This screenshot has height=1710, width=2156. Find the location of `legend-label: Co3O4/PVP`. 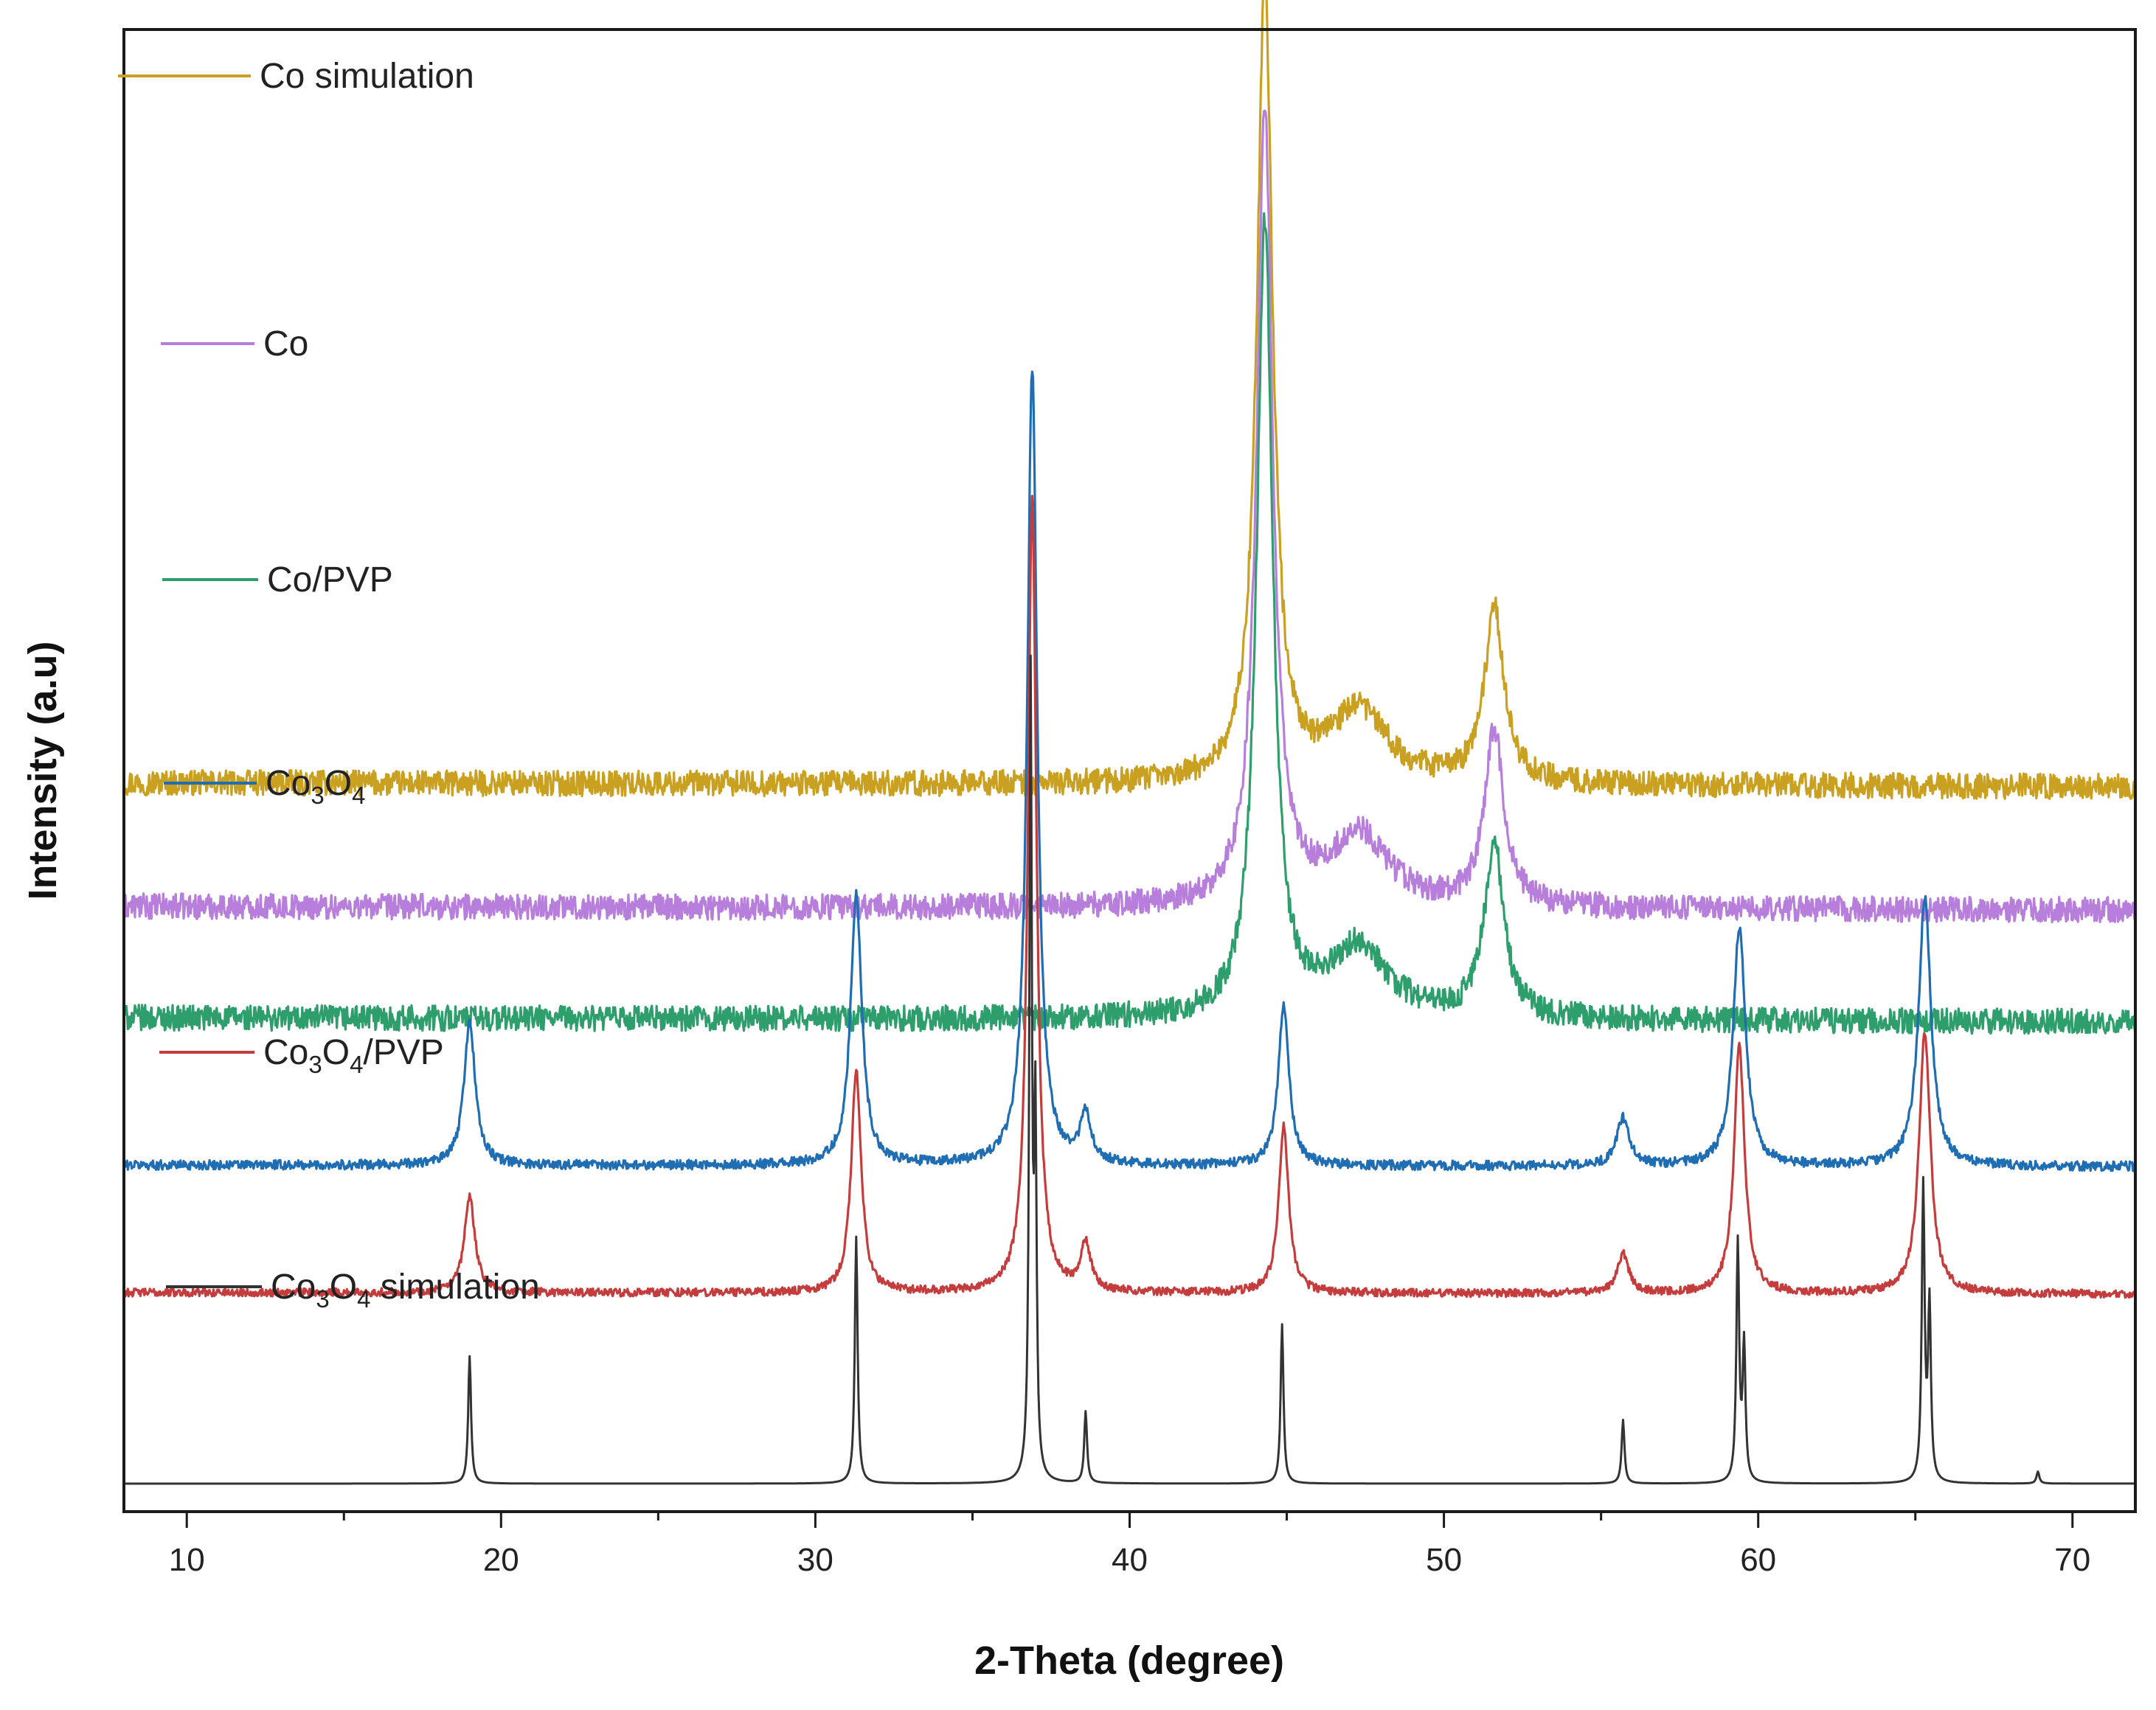

legend-label: Co3O4/PVP is located at coordinates (353, 1055).